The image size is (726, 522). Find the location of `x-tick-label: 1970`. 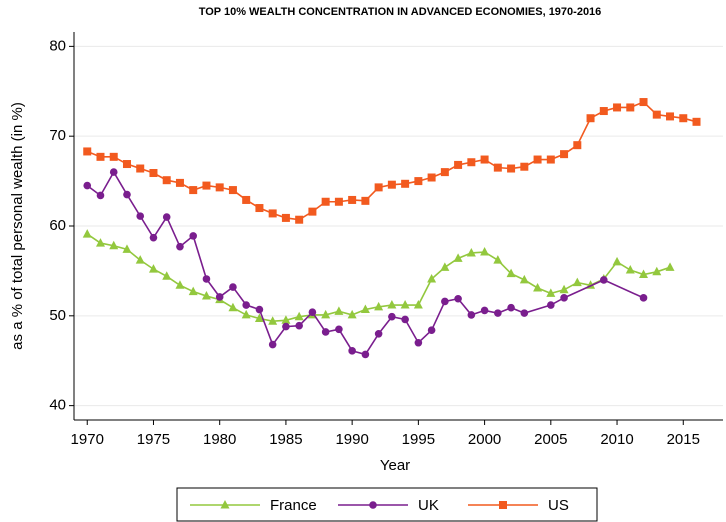

x-tick-label: 1970 is located at coordinates (87, 439).